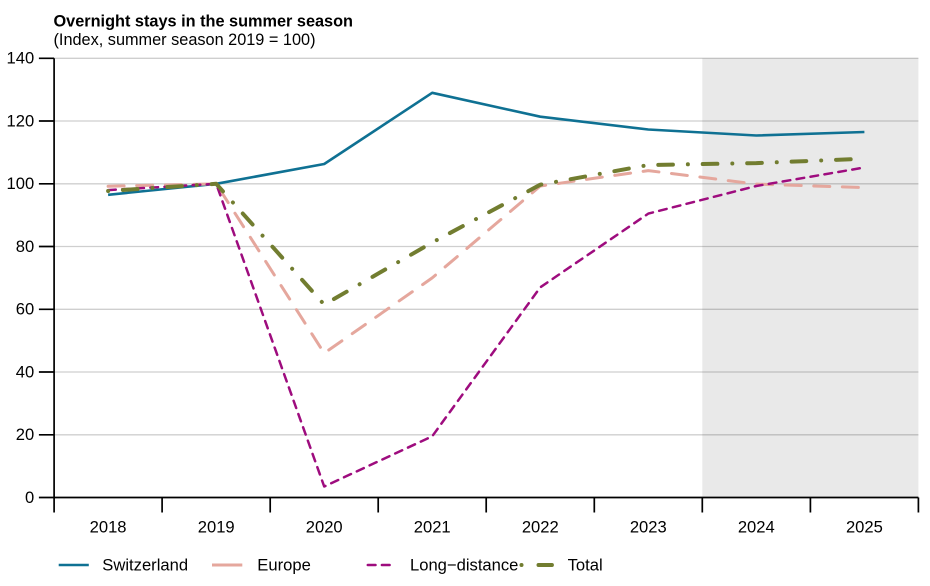  I want to click on svg-text: Total, so click(585, 564).